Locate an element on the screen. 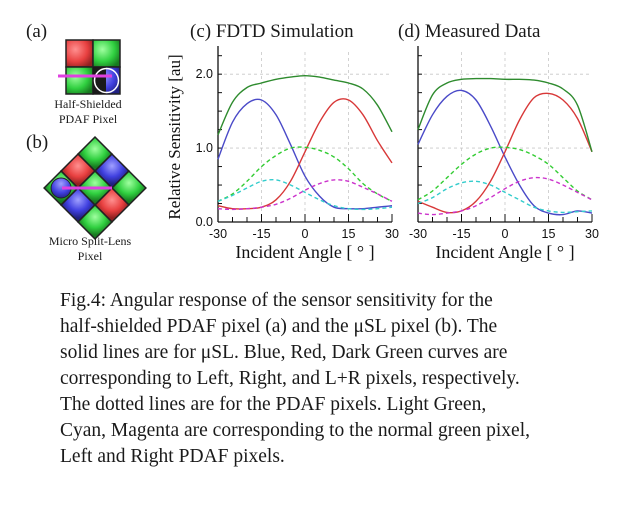 Image resolution: width=636 pixels, height=505 pixels. panel-a-caption: Half-Shielded PDAF Pixel is located at coordinates (88, 112).